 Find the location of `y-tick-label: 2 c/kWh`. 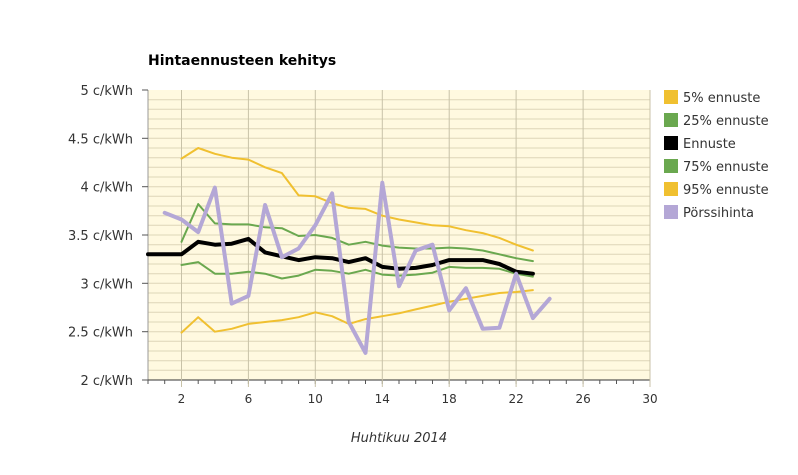

y-tick-label: 2 c/kWh is located at coordinates (106, 381).